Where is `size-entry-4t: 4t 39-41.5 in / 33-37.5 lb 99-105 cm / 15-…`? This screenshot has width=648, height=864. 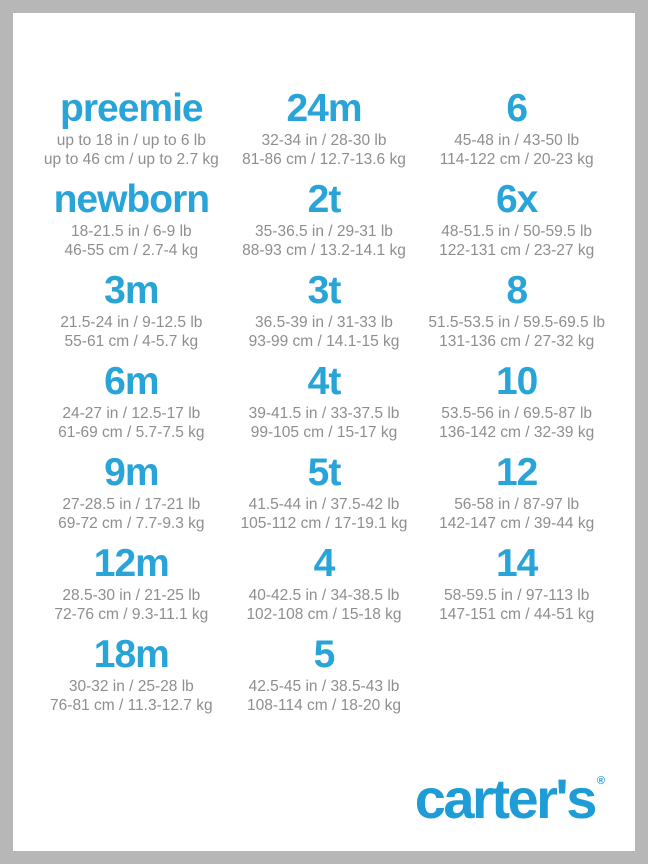 size-entry-4t: 4t 39-41.5 in / 33-37.5 lb 99-105 cm / 15-… is located at coordinates (324, 405).